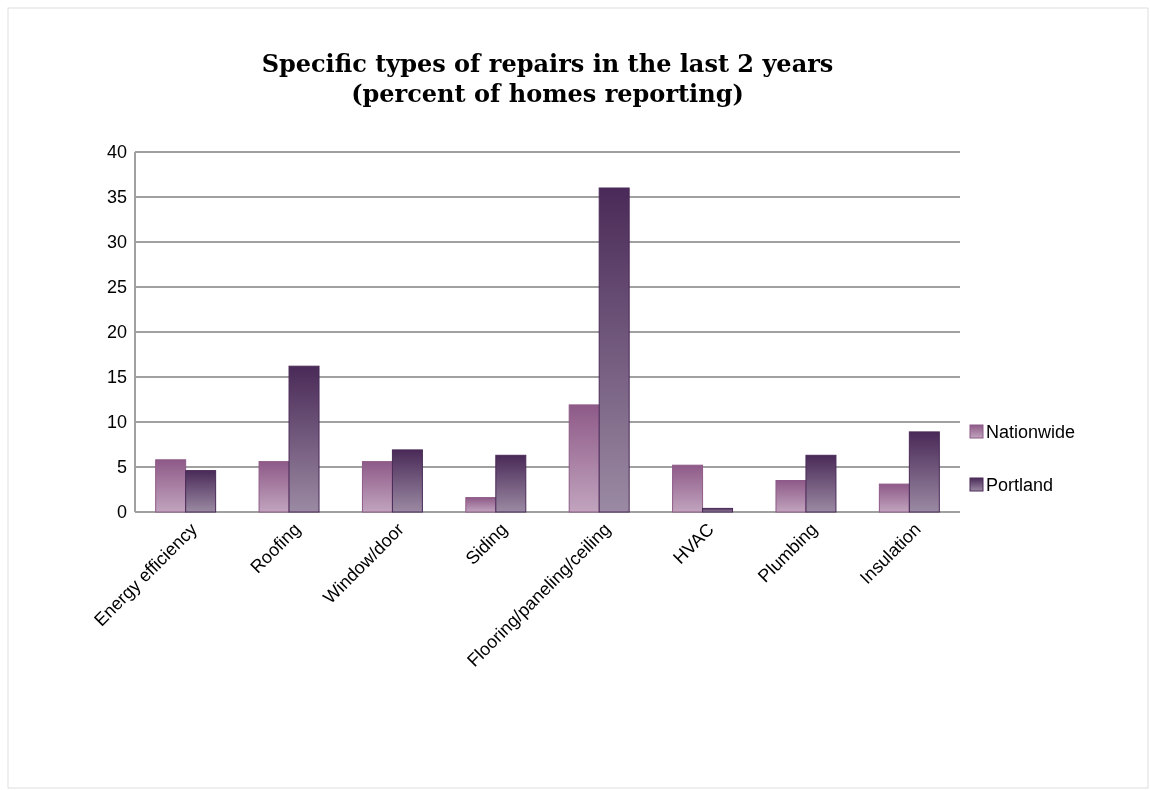  What do you see at coordinates (116, 332) in the screenshot?
I see `y-tick-label: 20` at bounding box center [116, 332].